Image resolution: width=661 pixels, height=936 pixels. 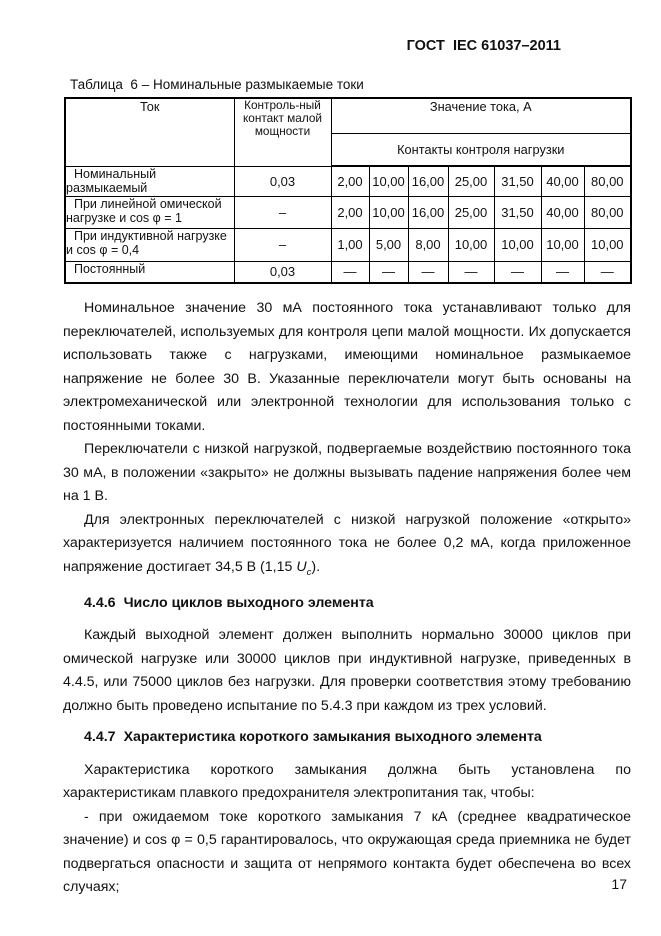 What do you see at coordinates (217, 84) in the screenshot?
I see `table-caption: Таблица 6 – Номинальные размыкаемые токи` at bounding box center [217, 84].